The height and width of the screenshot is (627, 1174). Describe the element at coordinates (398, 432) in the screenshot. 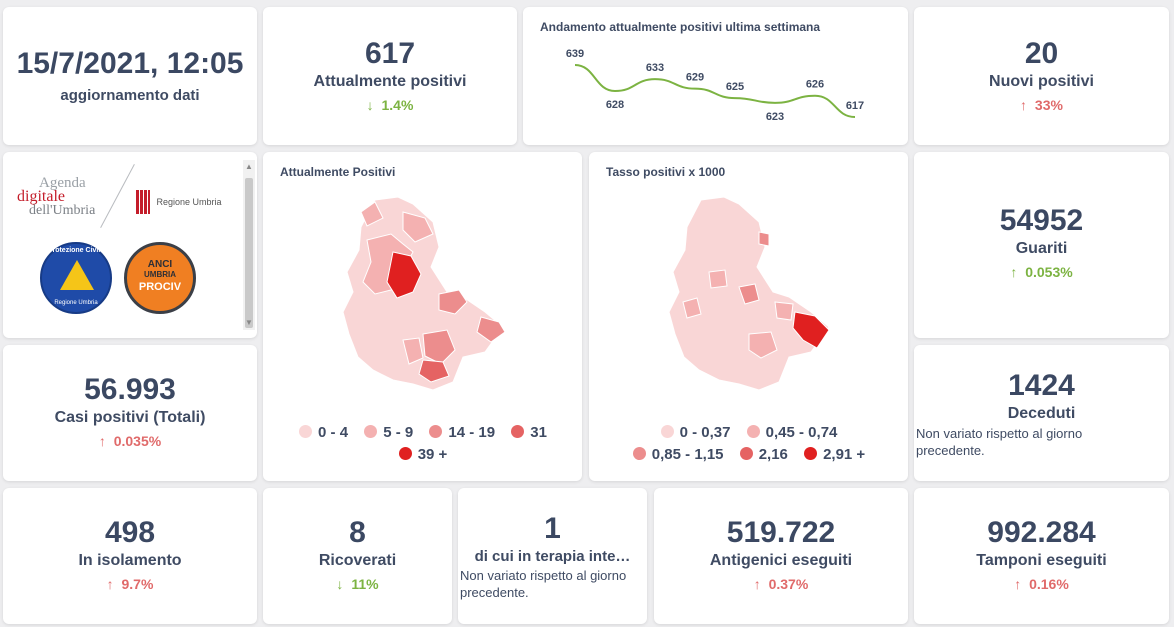

I see `legend-label: 5 - 9` at that location.